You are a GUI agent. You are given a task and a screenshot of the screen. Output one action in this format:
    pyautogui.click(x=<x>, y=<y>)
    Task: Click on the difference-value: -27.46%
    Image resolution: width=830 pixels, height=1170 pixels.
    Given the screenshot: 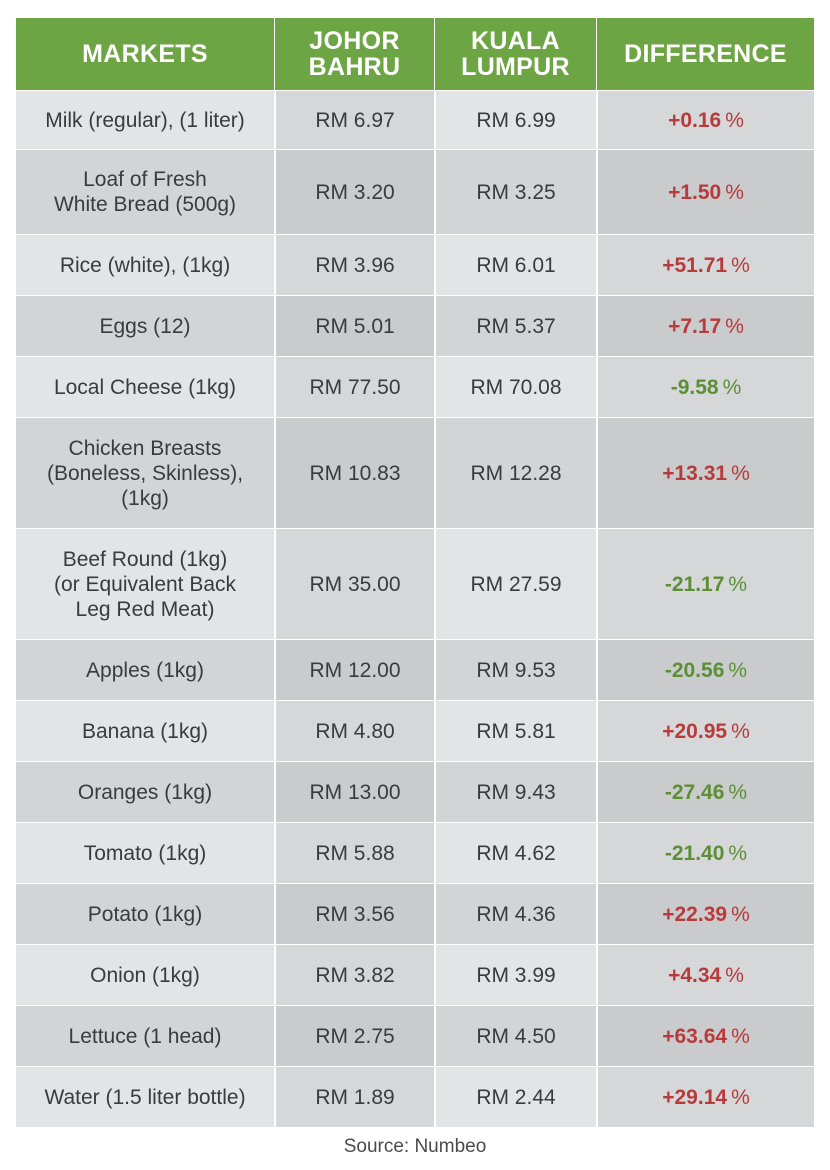 What is the action you would take?
    pyautogui.click(x=705, y=792)
    